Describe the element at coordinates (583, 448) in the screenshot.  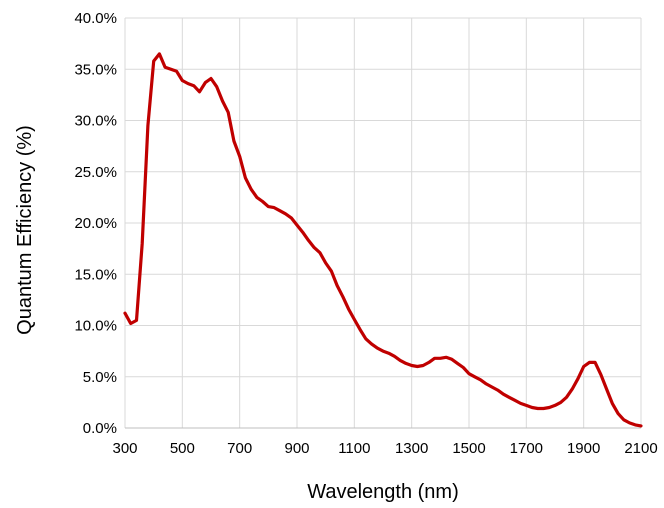
I see `x-tick-label: 1900` at that location.